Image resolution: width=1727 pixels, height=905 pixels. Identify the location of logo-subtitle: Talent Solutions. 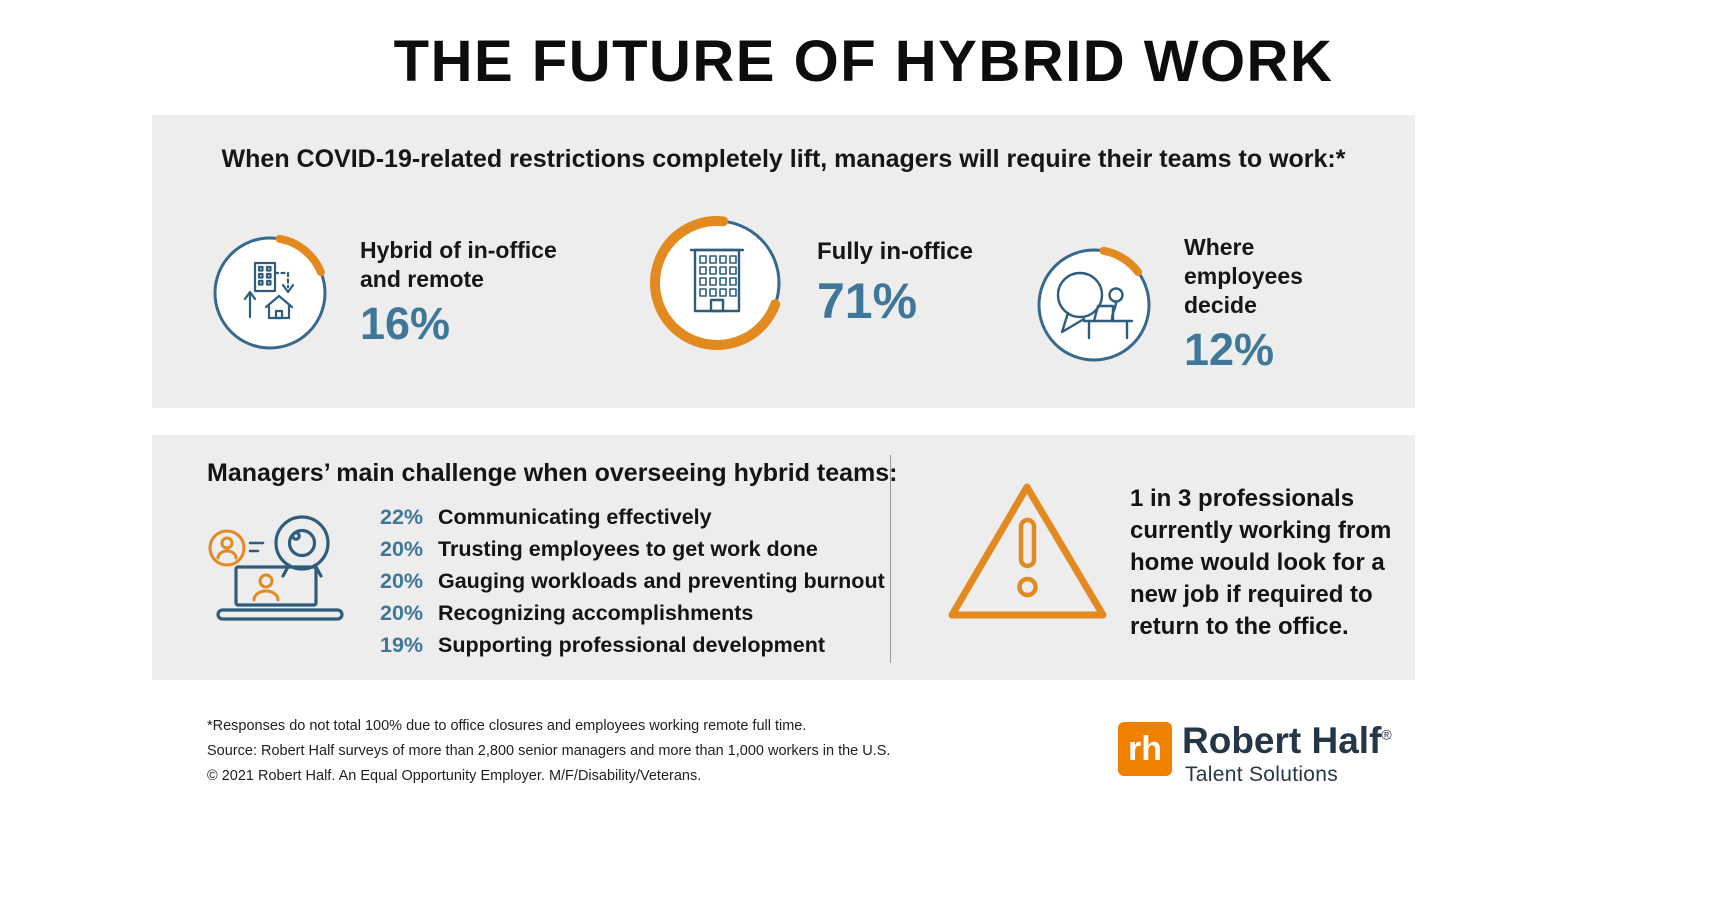
(1262, 774).